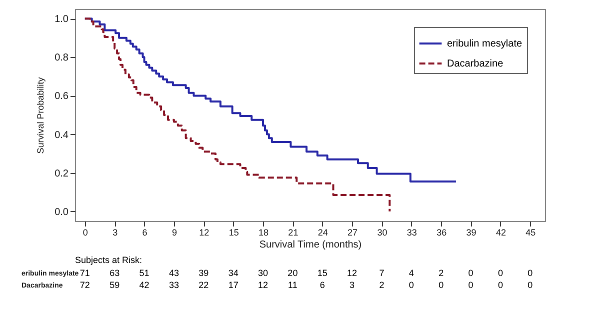 This screenshot has height=320, width=600. What do you see at coordinates (233, 285) in the screenshot?
I see `text: 17` at bounding box center [233, 285].